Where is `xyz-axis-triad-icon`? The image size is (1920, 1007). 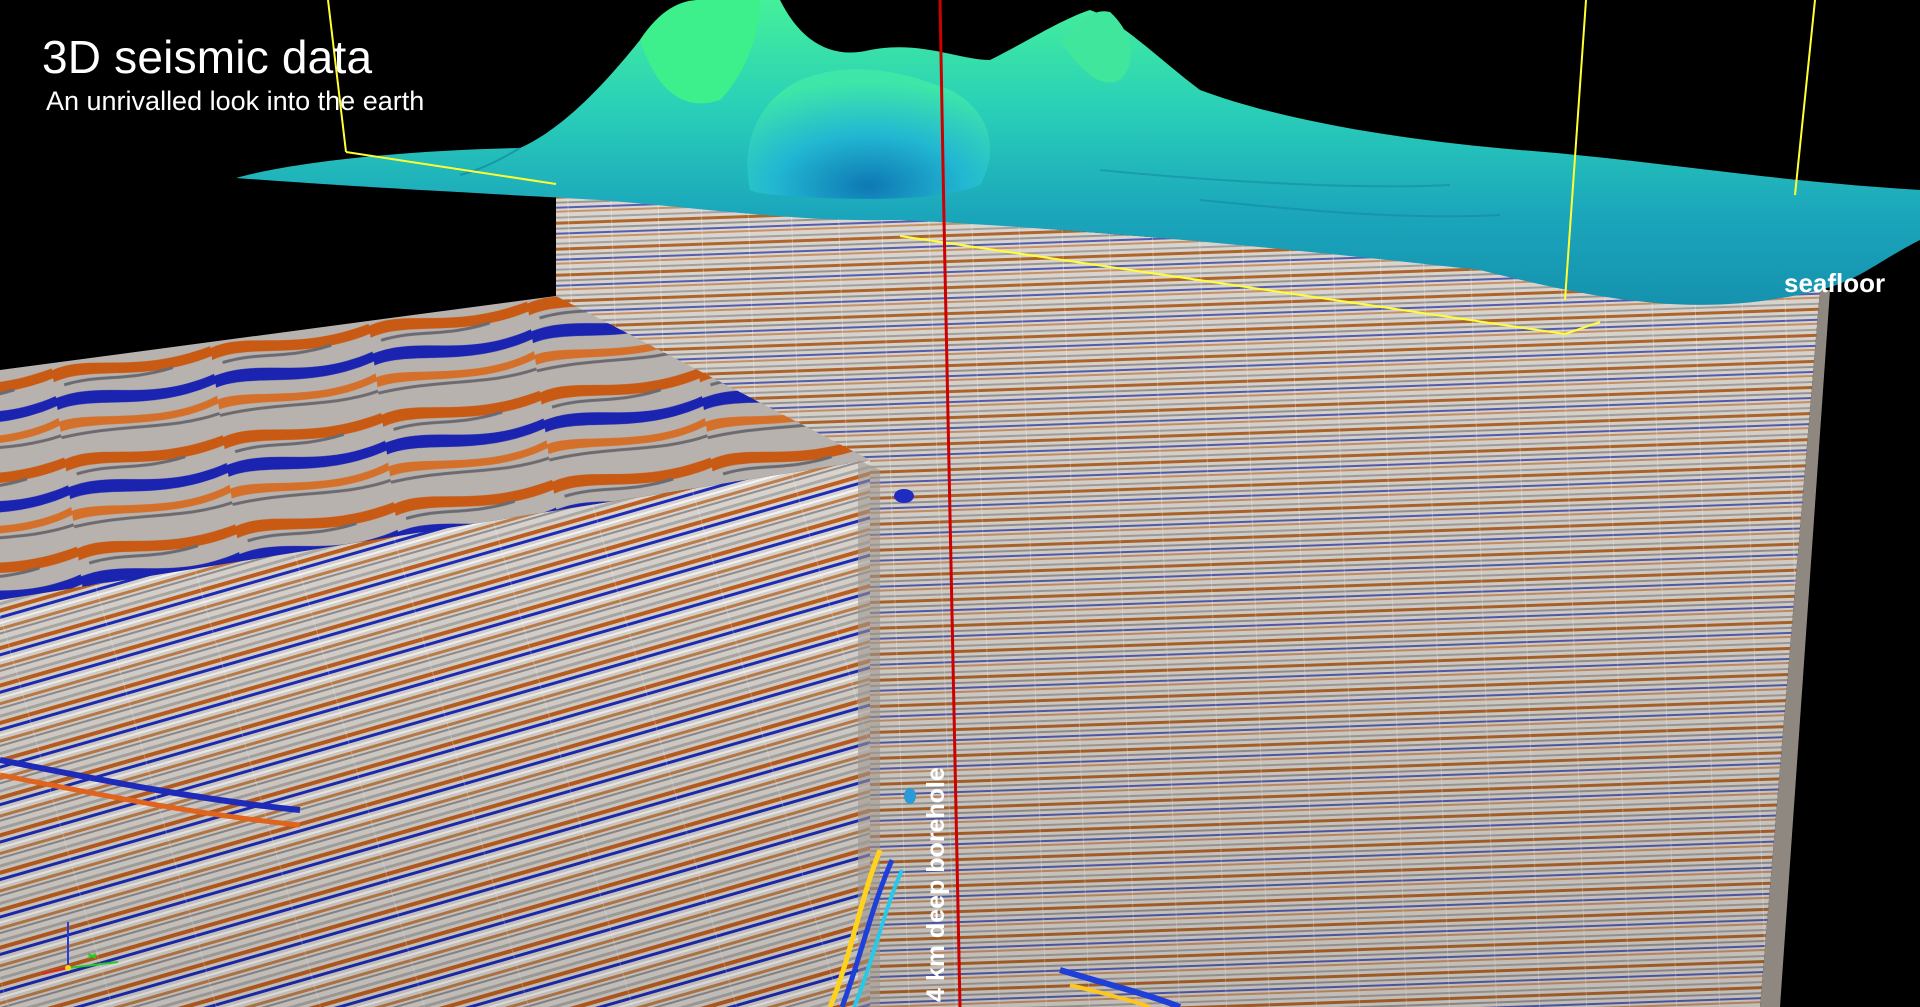 xyz-axis-triad-icon is located at coordinates (80, 948).